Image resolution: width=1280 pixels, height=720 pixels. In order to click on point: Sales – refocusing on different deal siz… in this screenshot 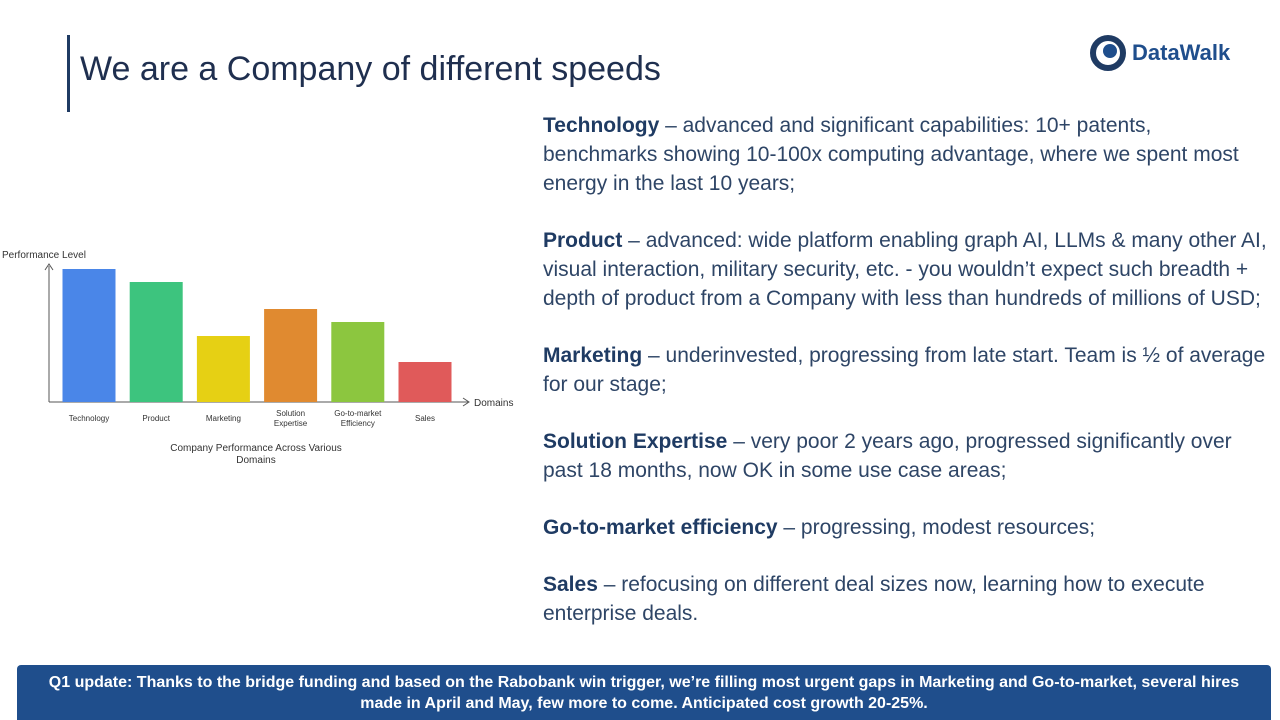, I will do `click(907, 599)`.